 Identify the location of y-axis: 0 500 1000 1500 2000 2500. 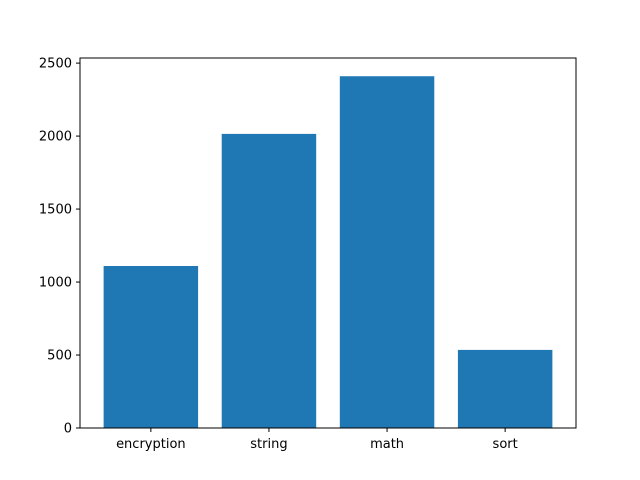
(59, 247).